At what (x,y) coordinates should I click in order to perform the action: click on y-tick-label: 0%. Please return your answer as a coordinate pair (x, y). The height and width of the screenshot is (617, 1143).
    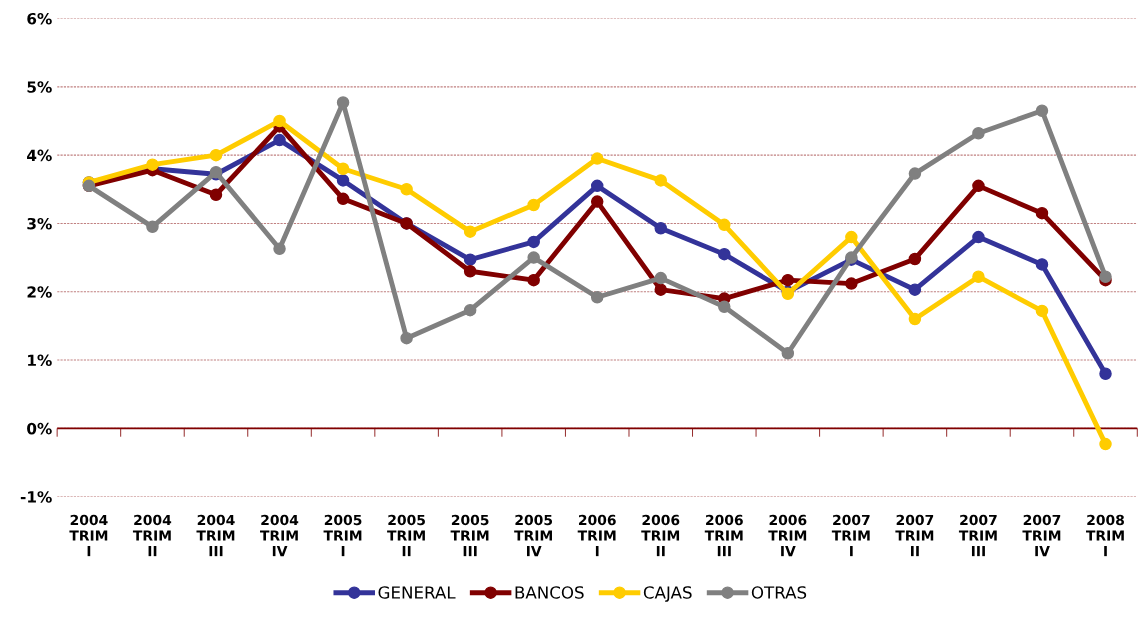
    Looking at the image, I should click on (39, 428).